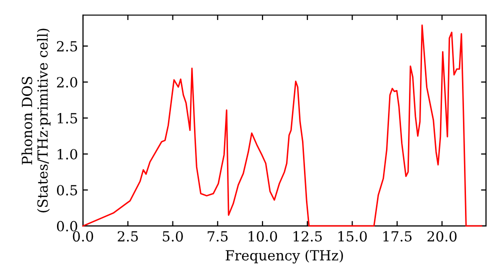 The height and width of the screenshot is (280, 500). Describe the element at coordinates (83, 236) in the screenshot. I see `x-tick-label: 0.0` at that location.